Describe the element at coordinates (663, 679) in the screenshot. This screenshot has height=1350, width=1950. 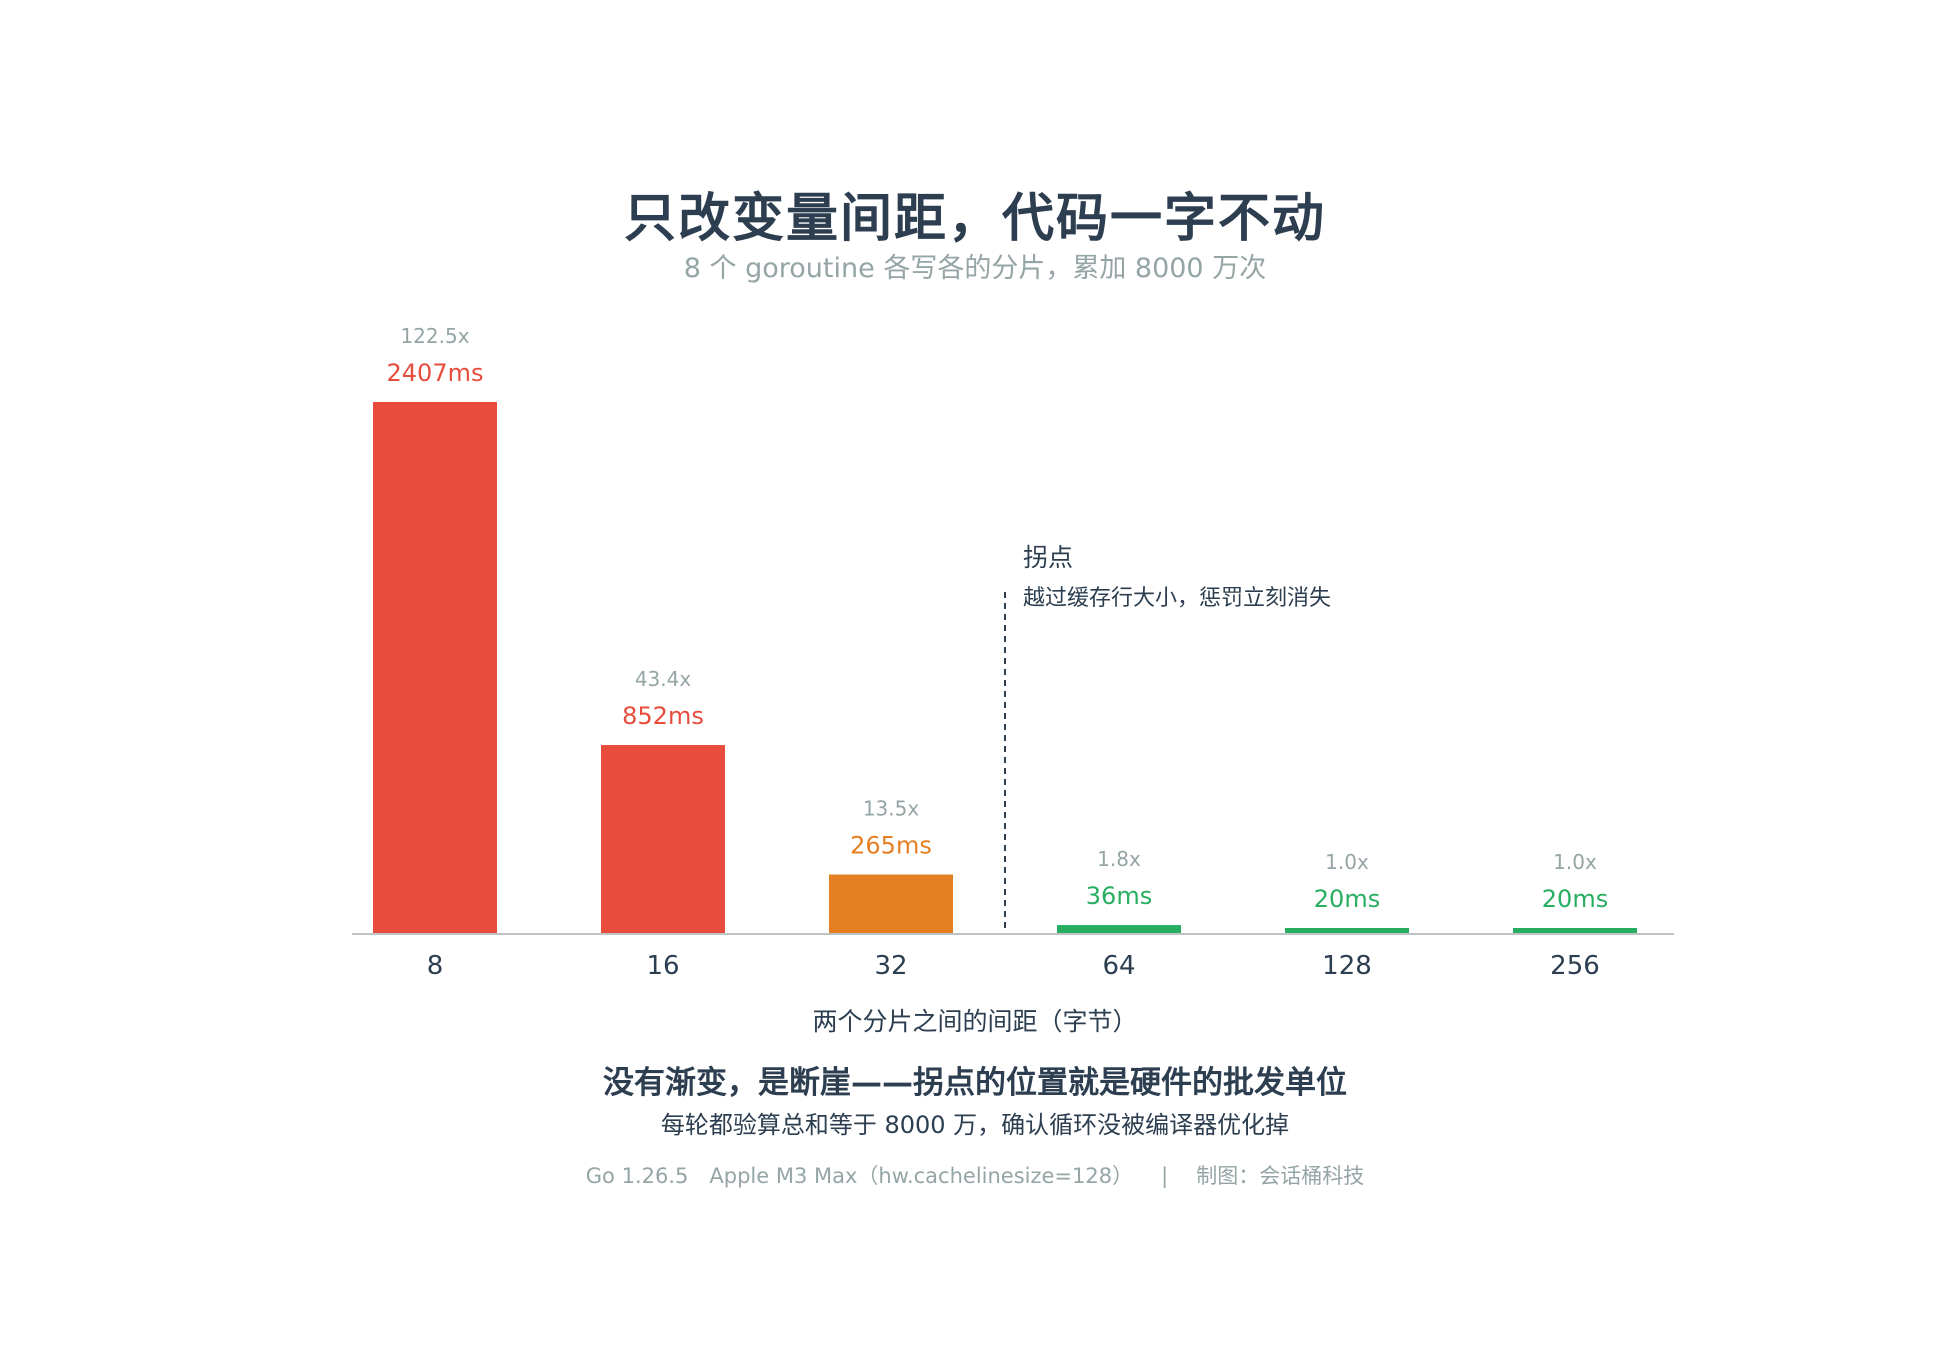
I see `ratio-label-16: 43.4x` at that location.